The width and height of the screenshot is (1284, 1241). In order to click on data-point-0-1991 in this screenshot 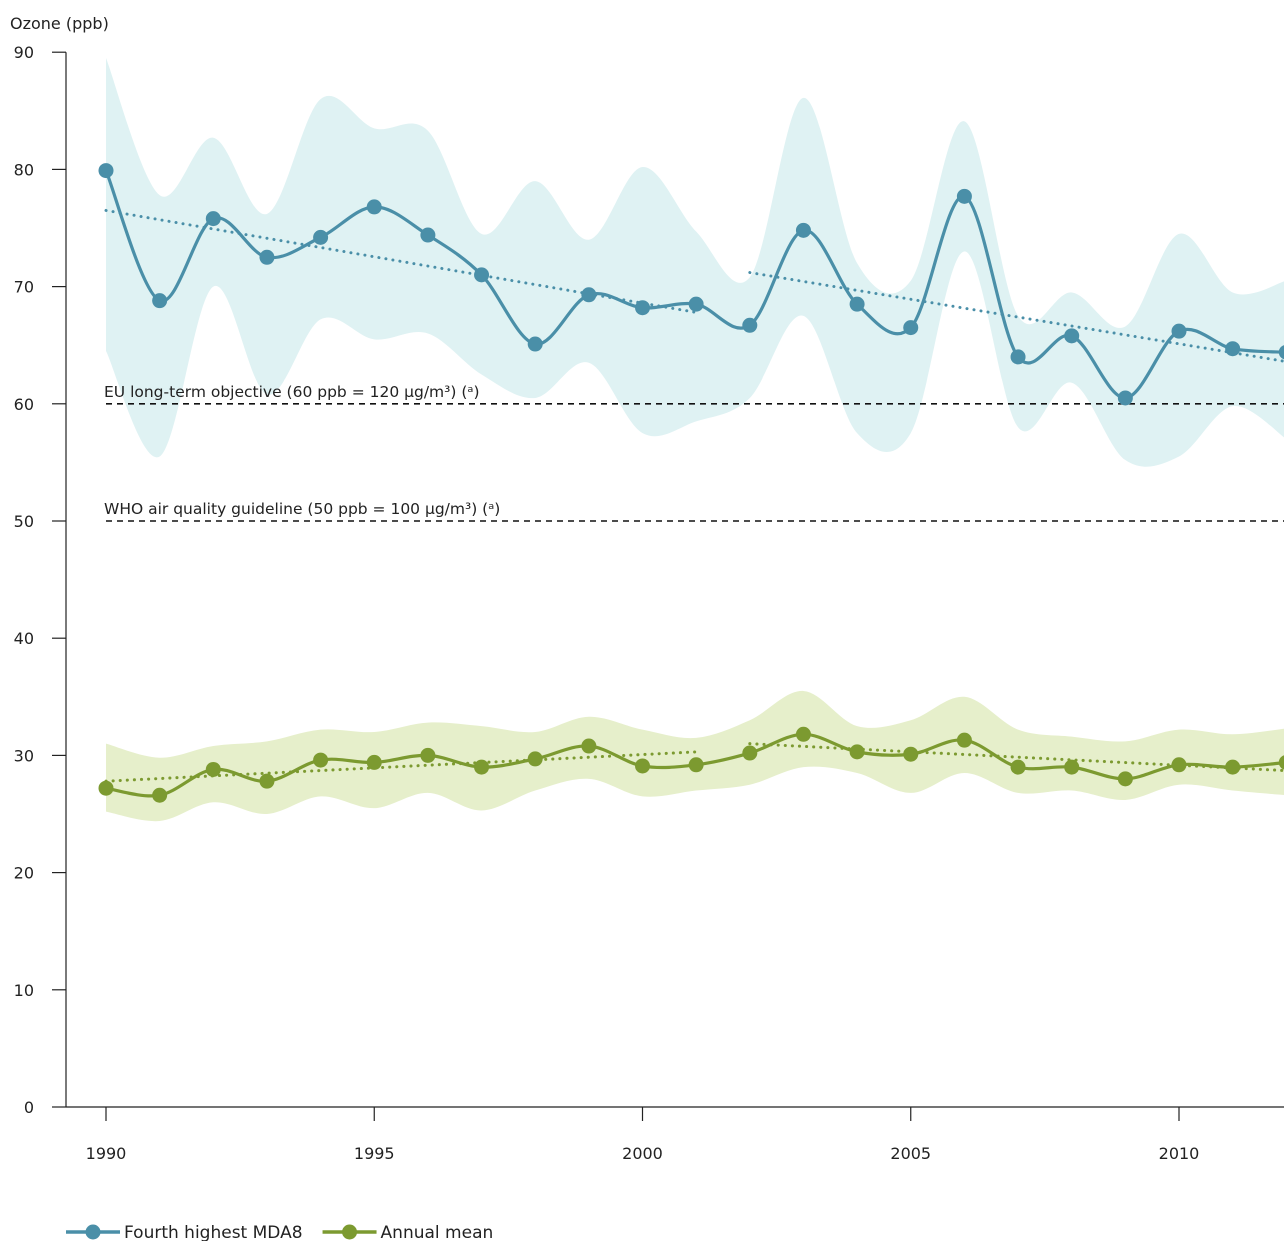, I will do `click(160, 301)`.